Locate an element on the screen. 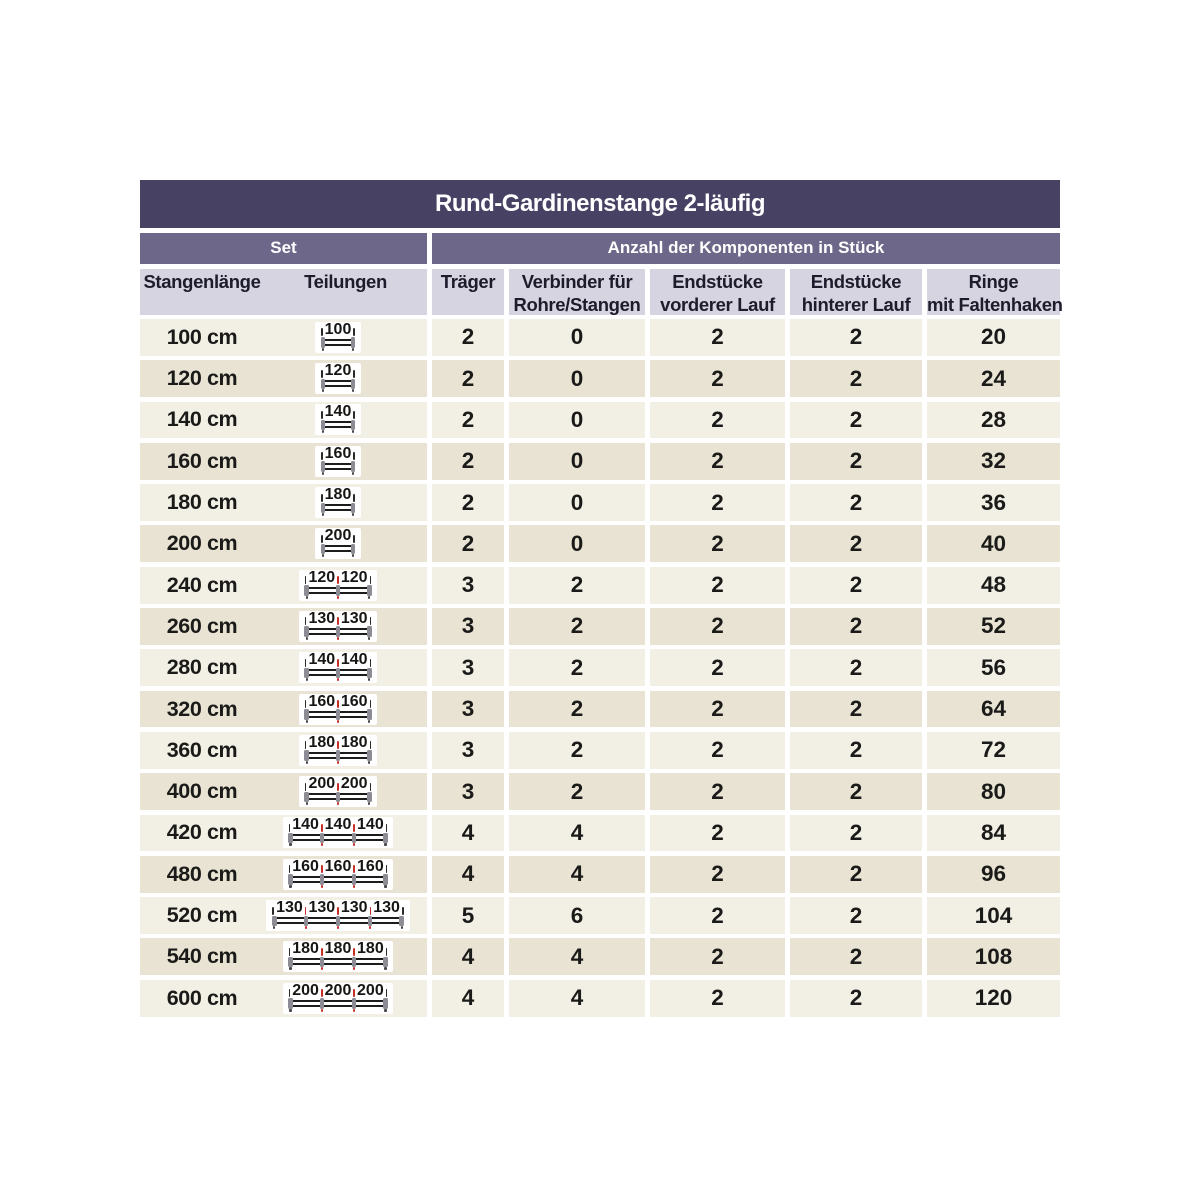  rod-diagram: 140 is located at coordinates (338, 420).